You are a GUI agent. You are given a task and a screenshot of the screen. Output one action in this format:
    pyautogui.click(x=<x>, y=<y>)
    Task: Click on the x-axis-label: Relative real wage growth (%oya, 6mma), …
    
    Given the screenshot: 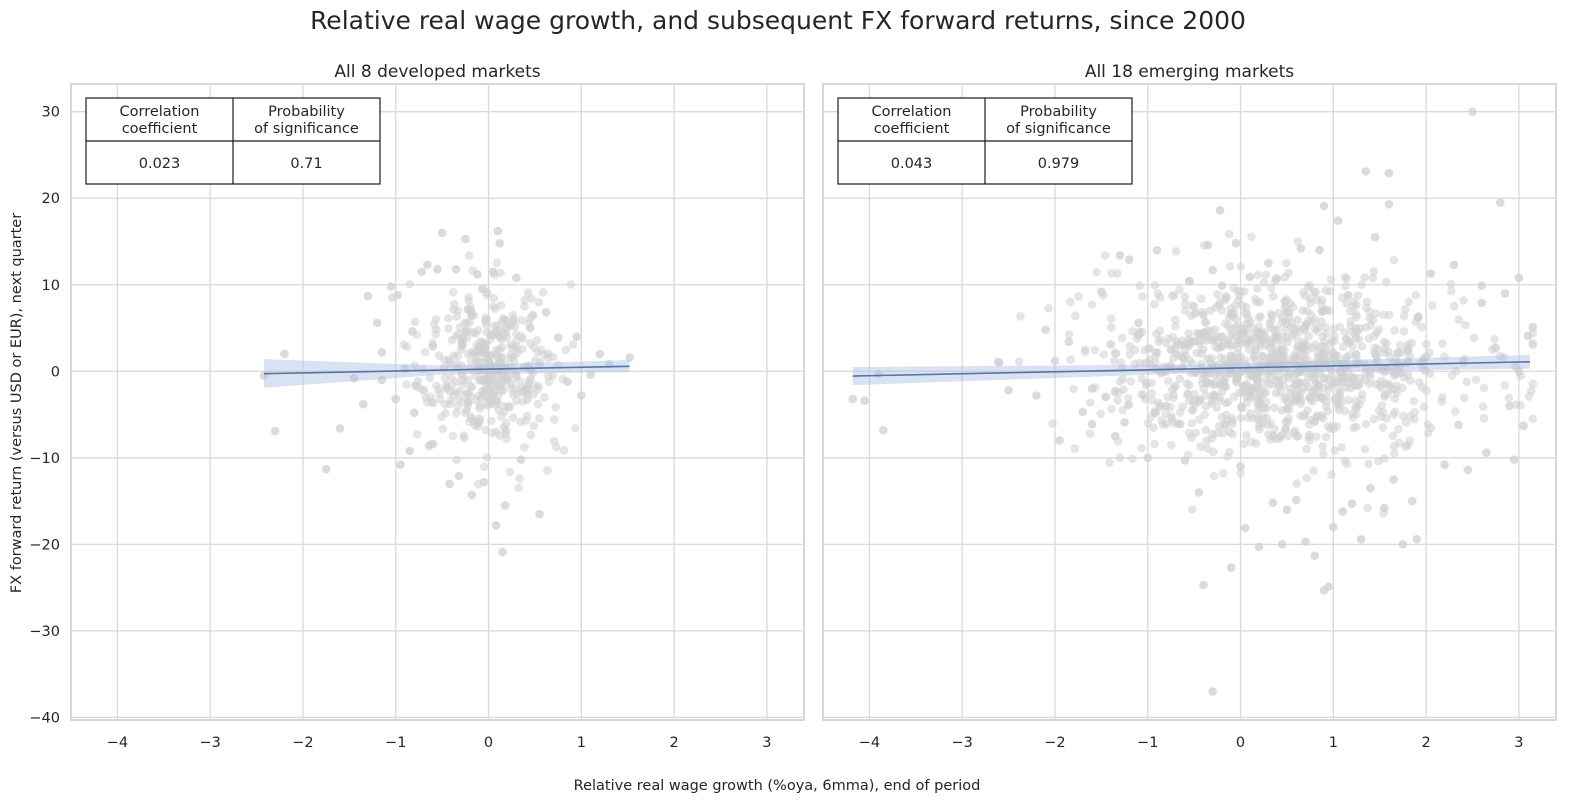 What is the action you would take?
    pyautogui.click(x=777, y=786)
    